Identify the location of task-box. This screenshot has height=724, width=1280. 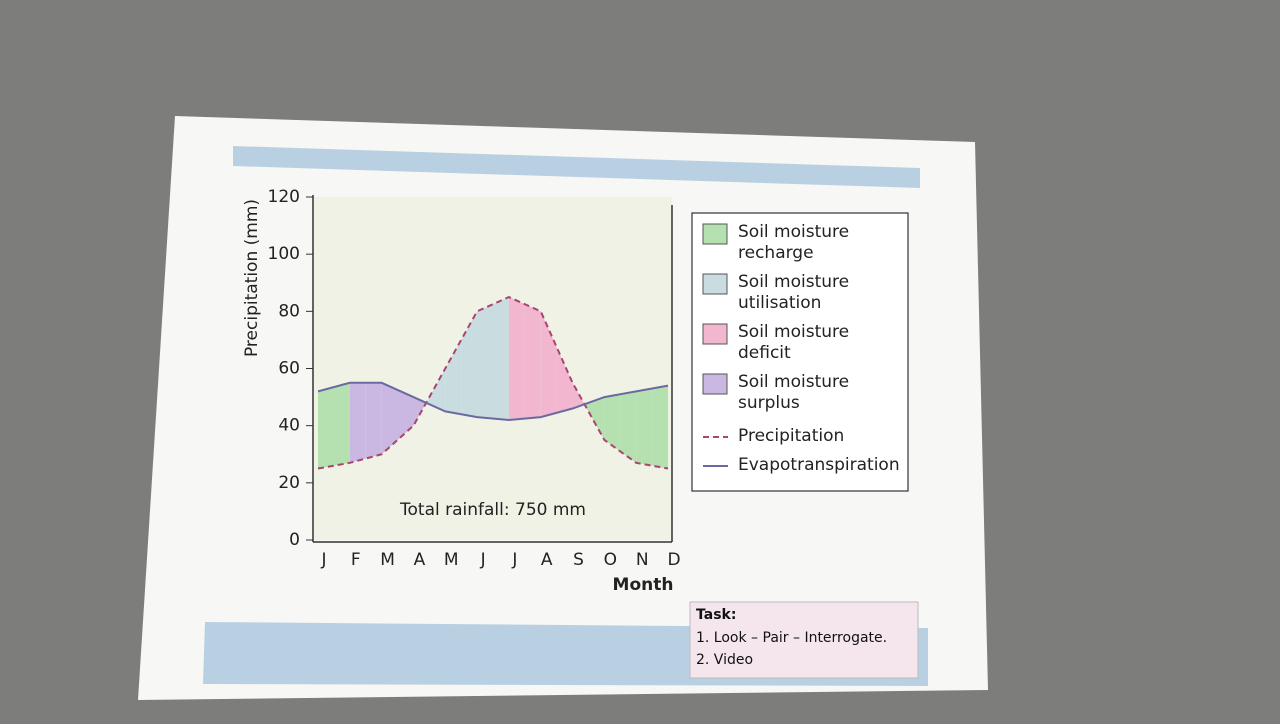
(804, 640).